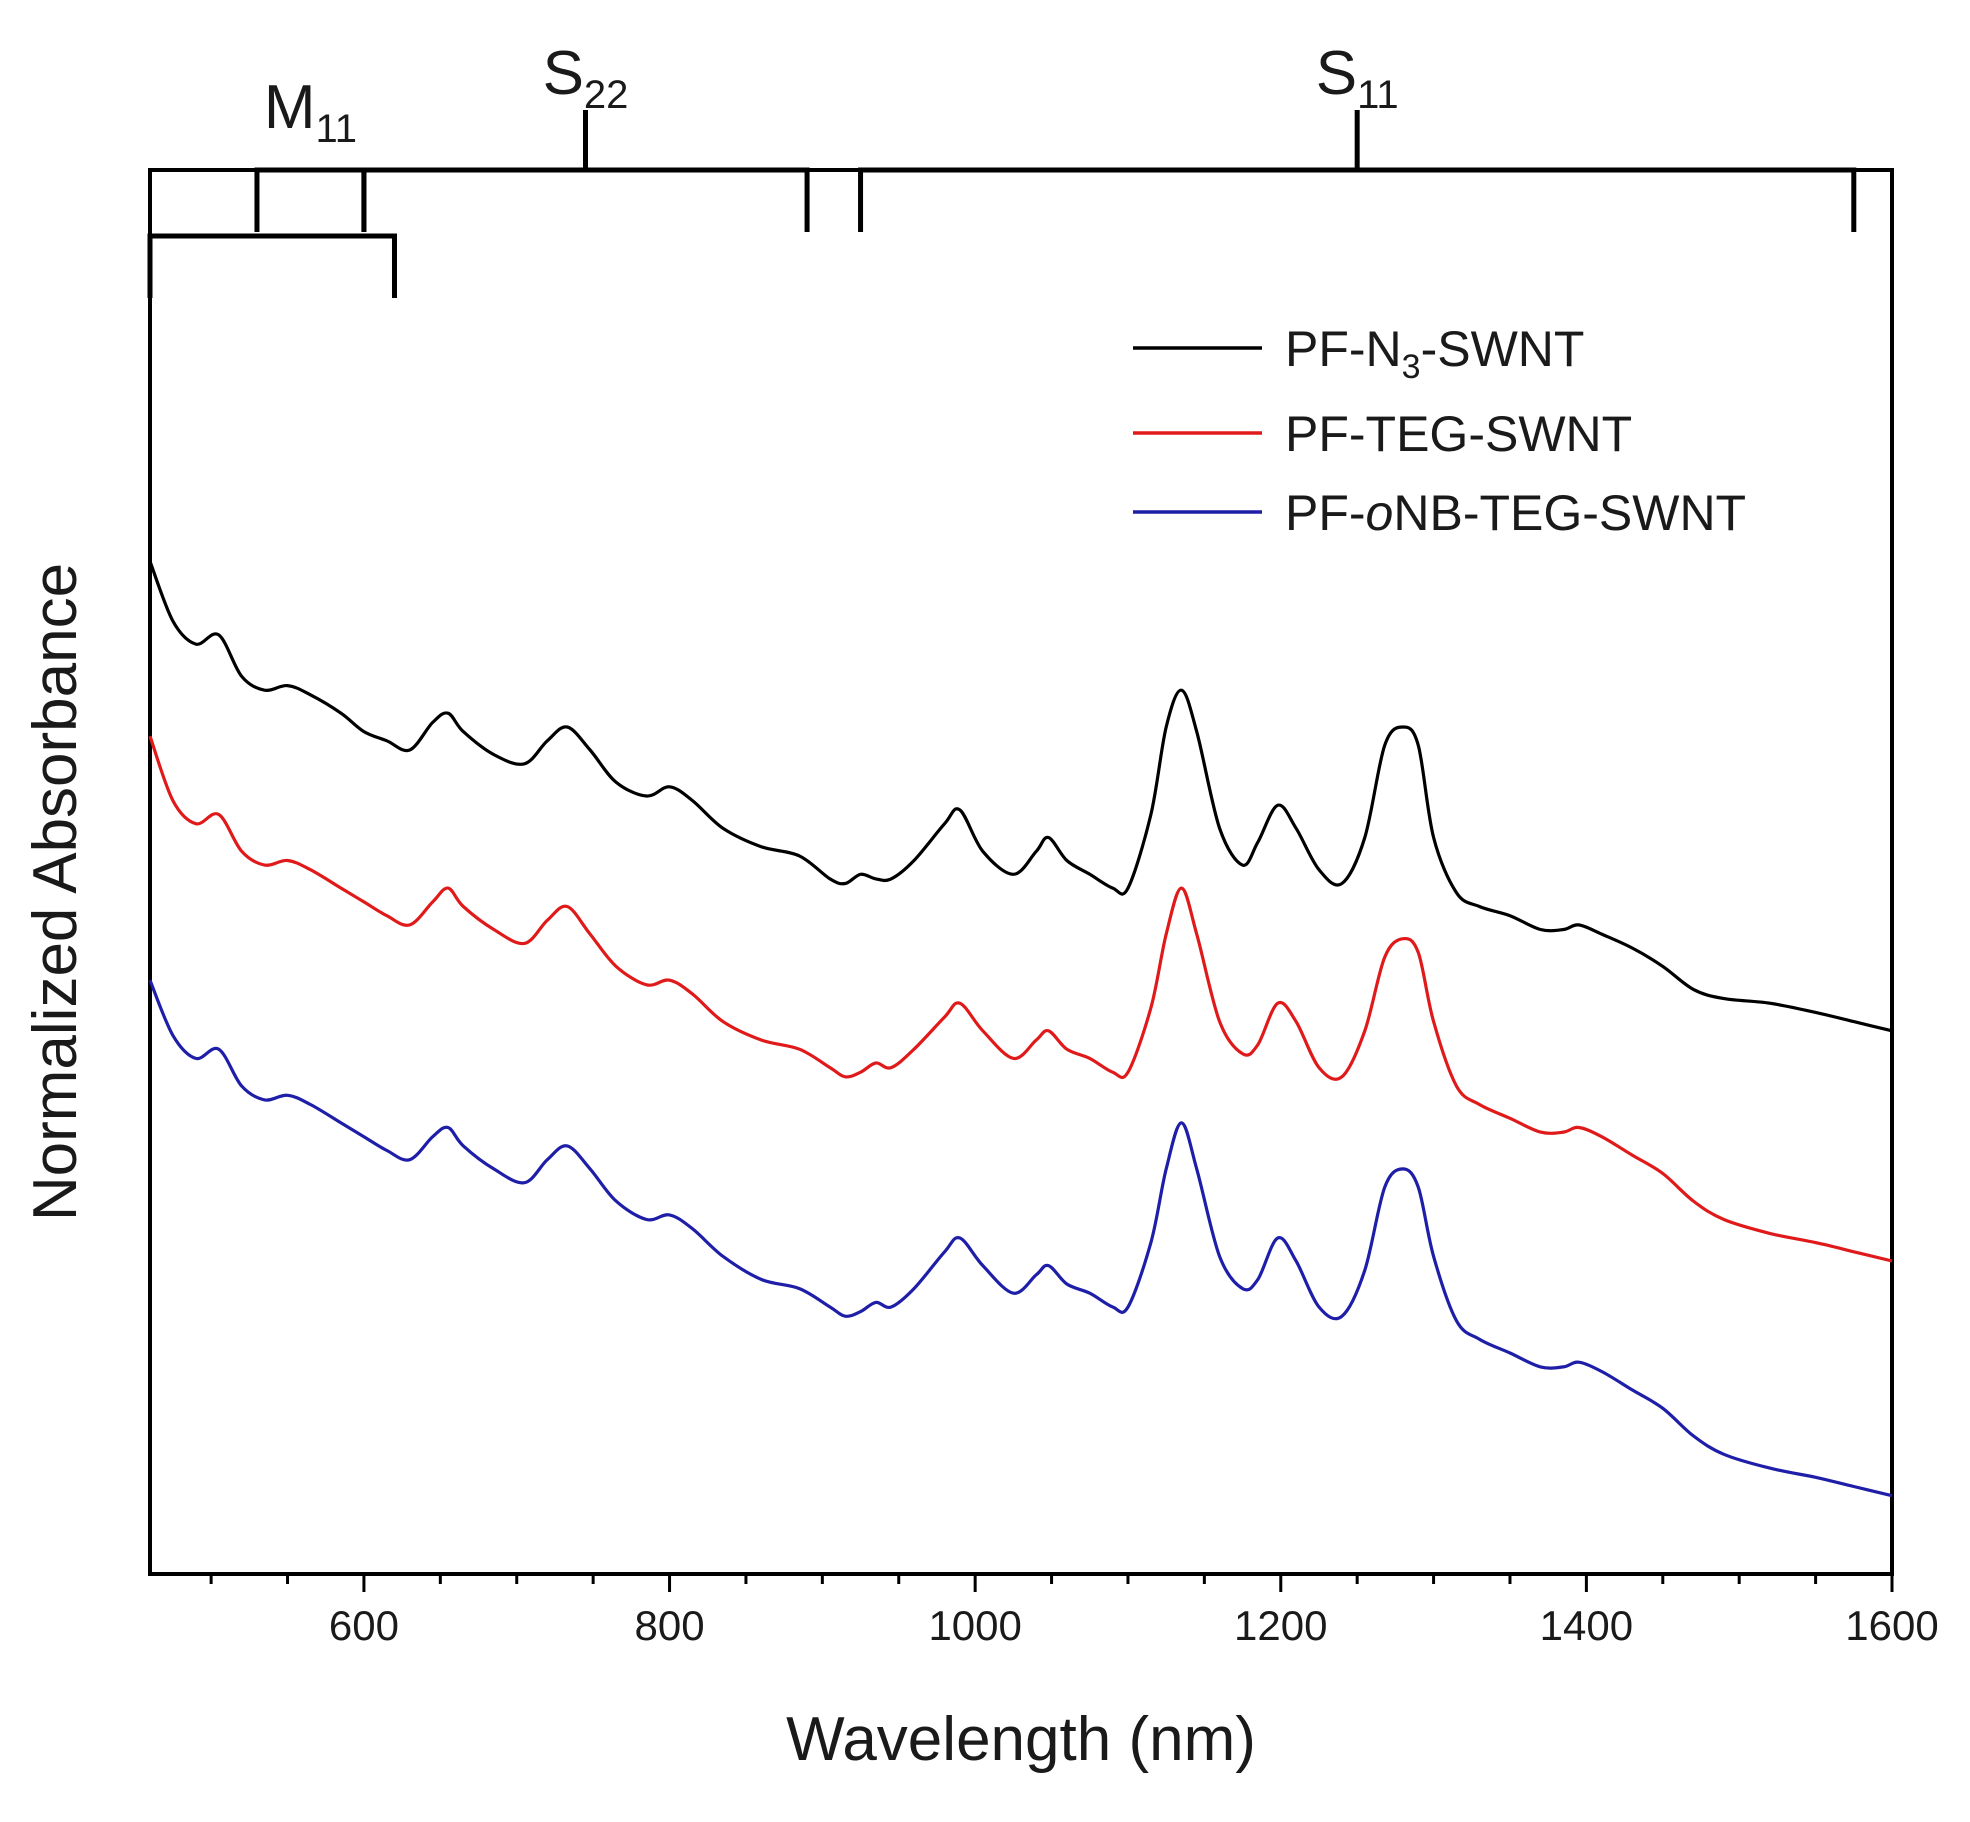 The width and height of the screenshot is (1970, 1822). I want to click on legend-label-part: -SWNT, so click(1503, 349).